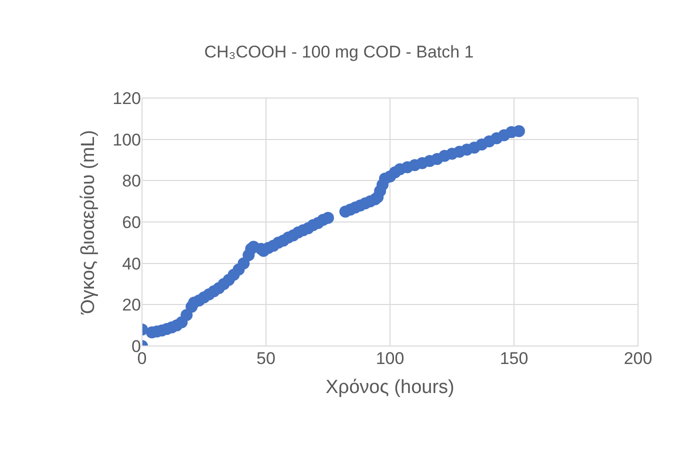 The height and width of the screenshot is (457, 678). I want to click on x-tick-label: 100, so click(390, 358).